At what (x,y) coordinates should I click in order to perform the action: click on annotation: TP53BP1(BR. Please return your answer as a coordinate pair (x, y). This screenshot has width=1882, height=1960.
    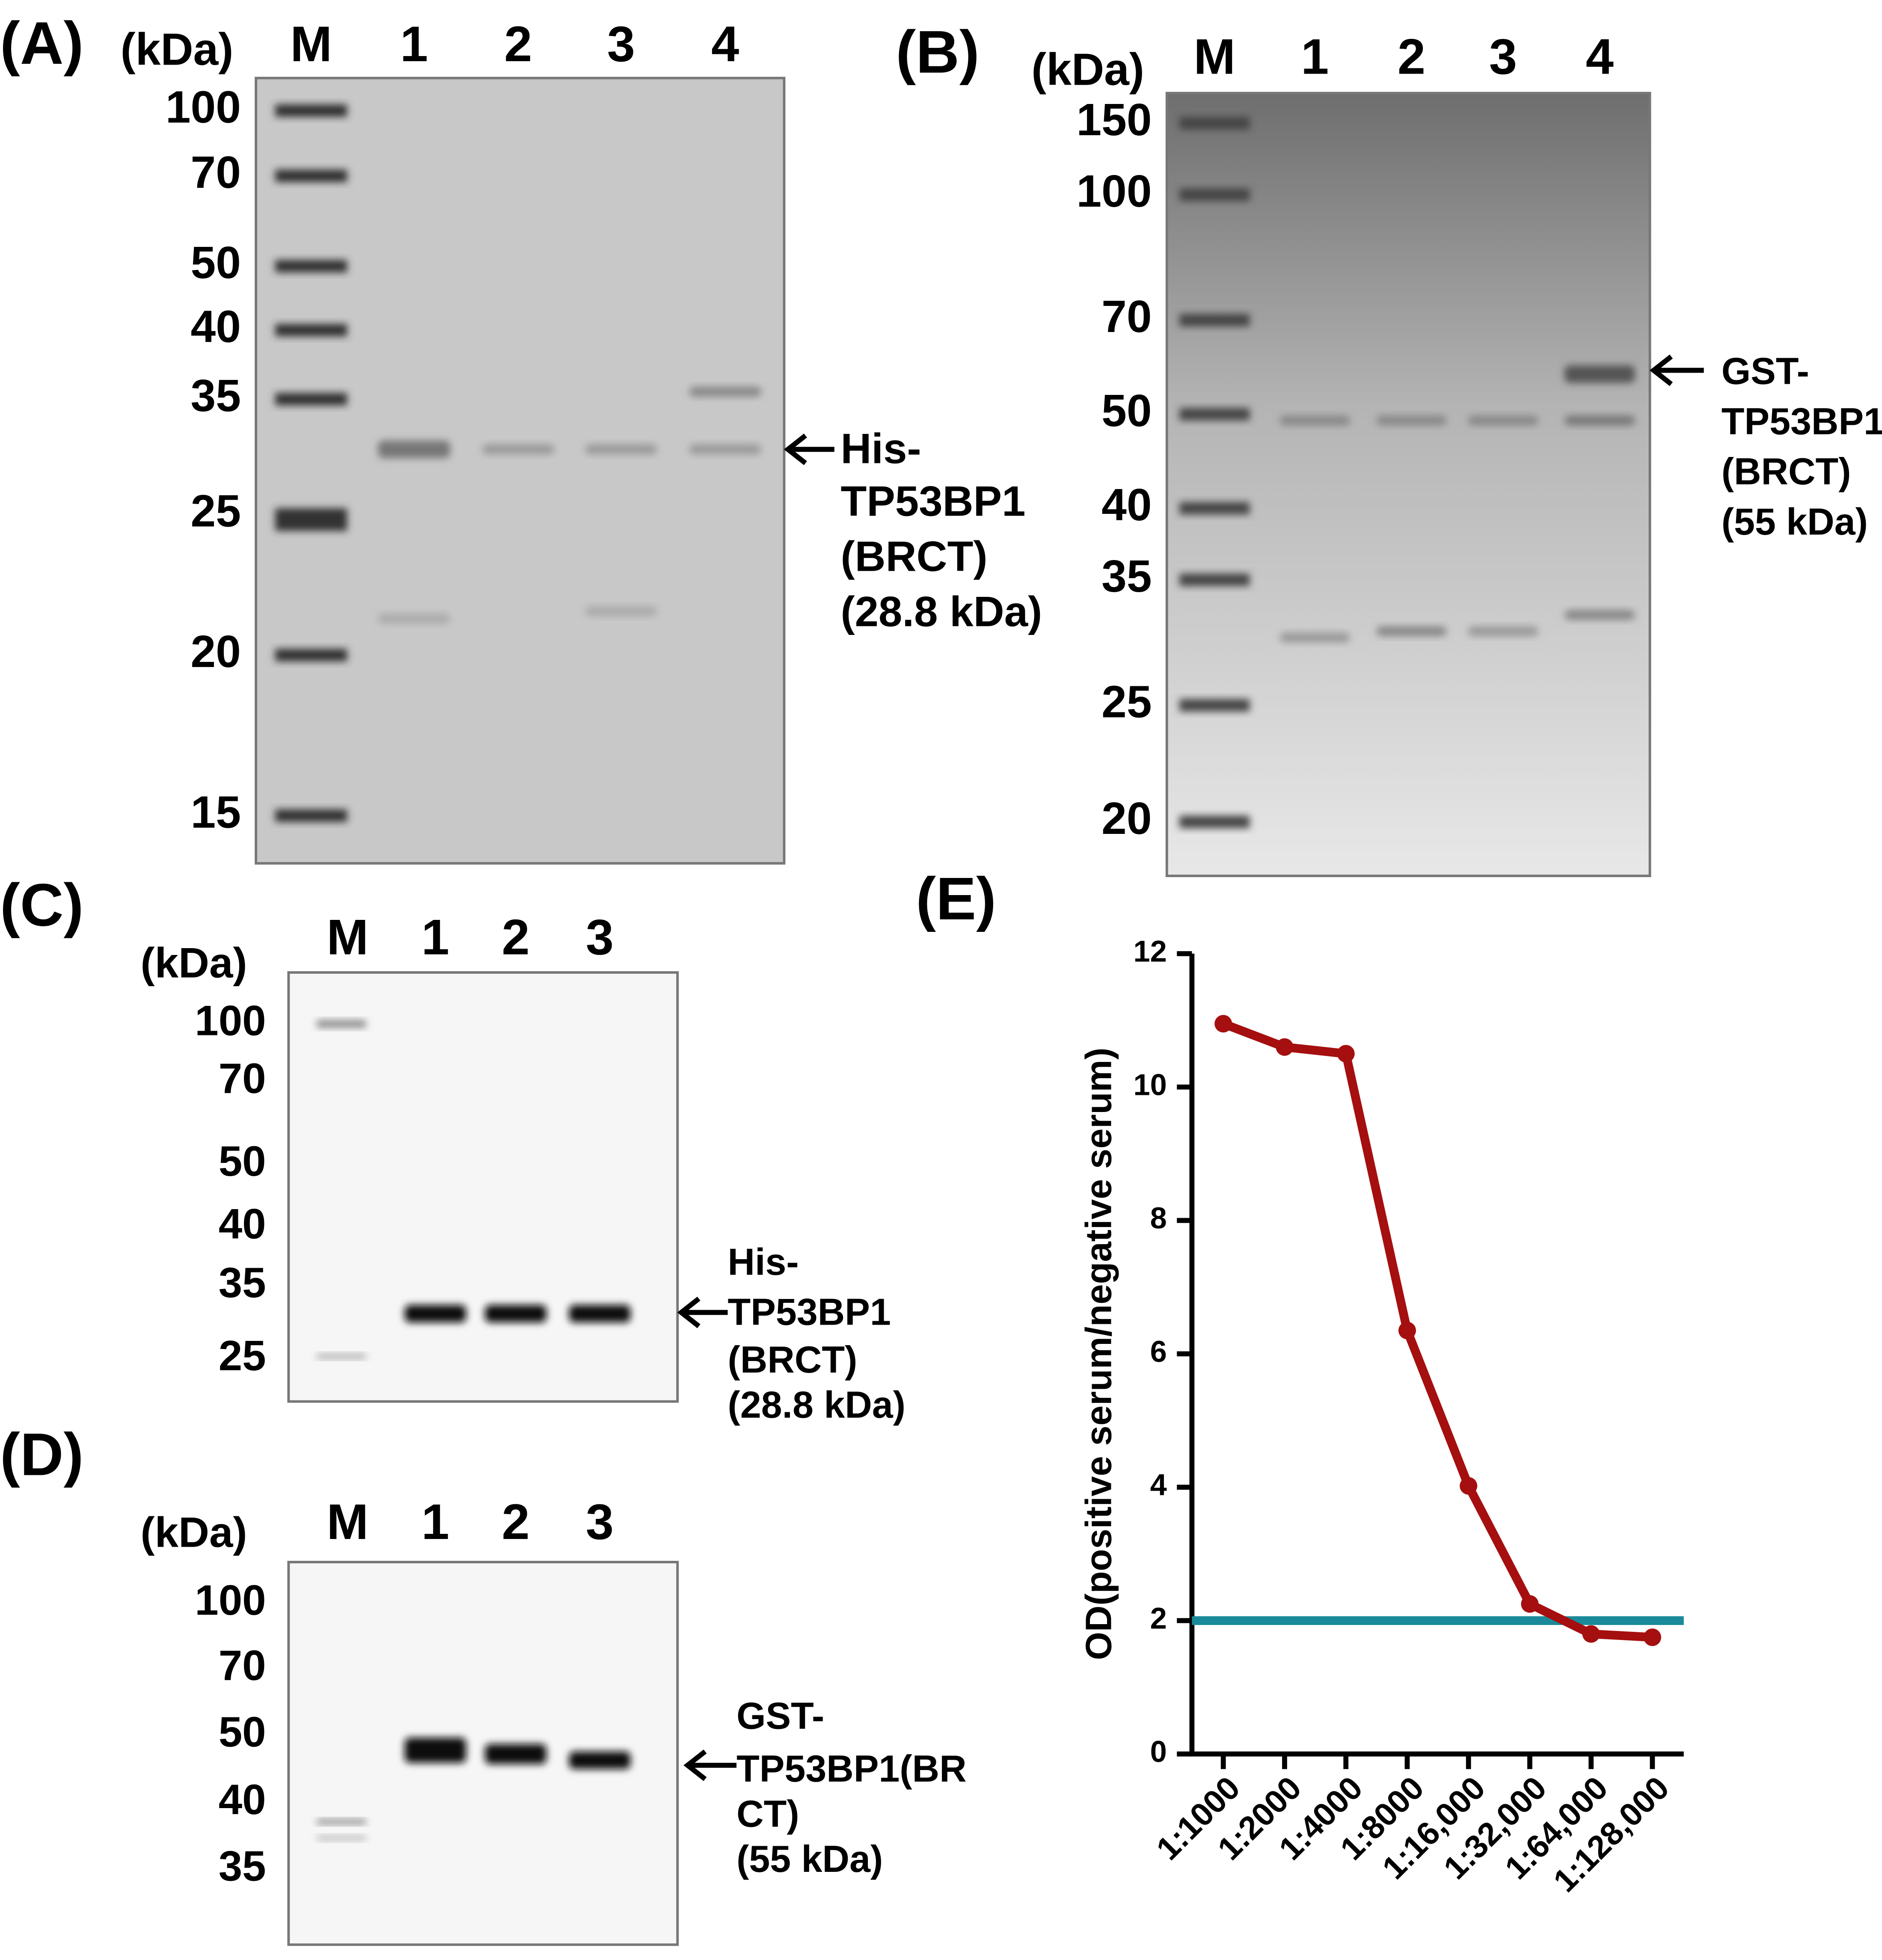
    Looking at the image, I should click on (851, 1768).